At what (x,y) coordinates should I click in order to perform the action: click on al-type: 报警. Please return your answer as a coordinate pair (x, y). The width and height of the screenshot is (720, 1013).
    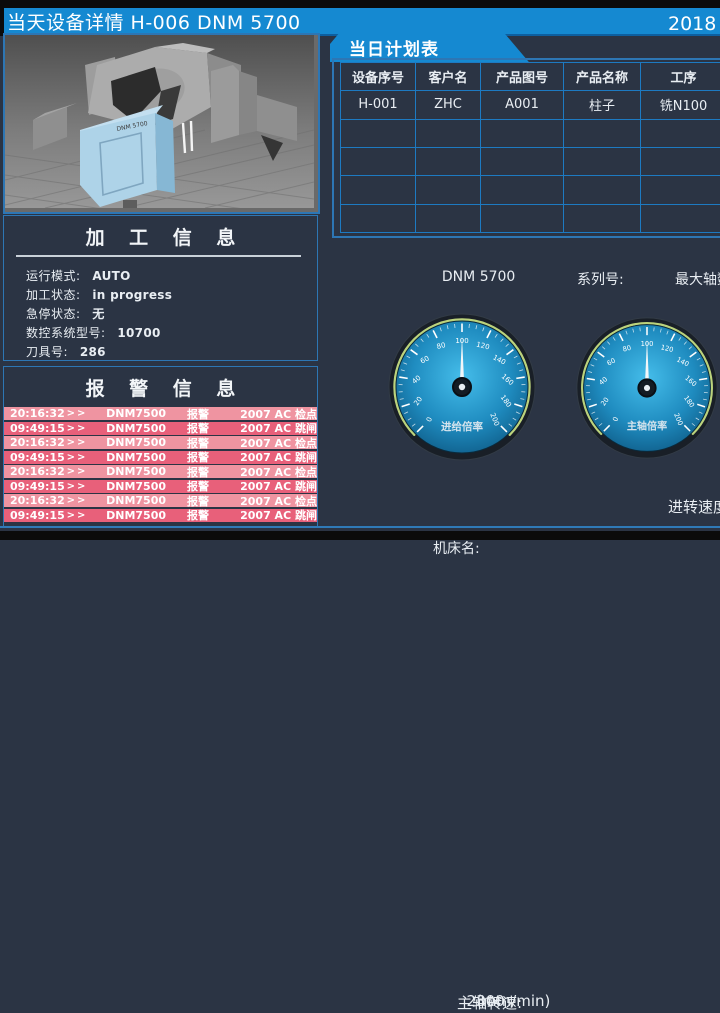
    Looking at the image, I should click on (208, 515).